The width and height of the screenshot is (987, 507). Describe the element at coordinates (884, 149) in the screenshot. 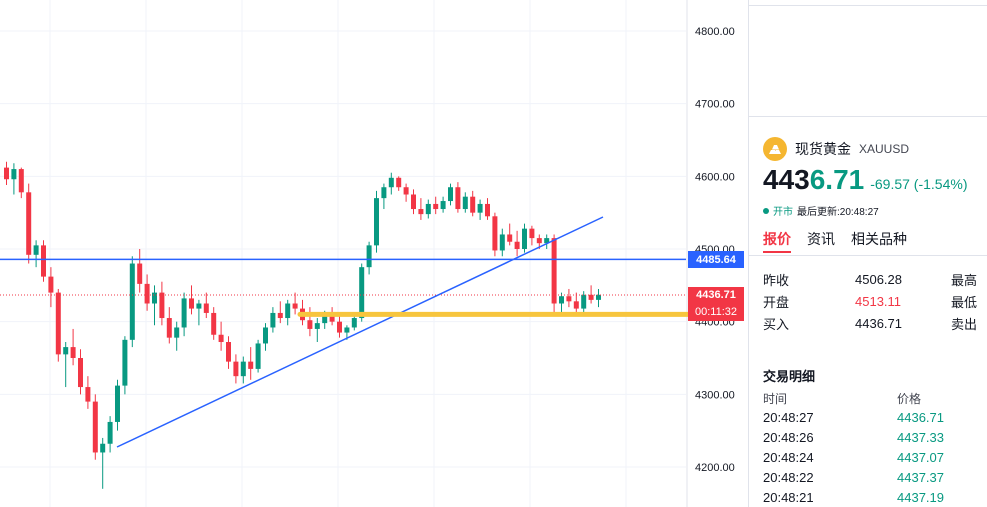

I see `symbol-code: XAUUSD` at that location.